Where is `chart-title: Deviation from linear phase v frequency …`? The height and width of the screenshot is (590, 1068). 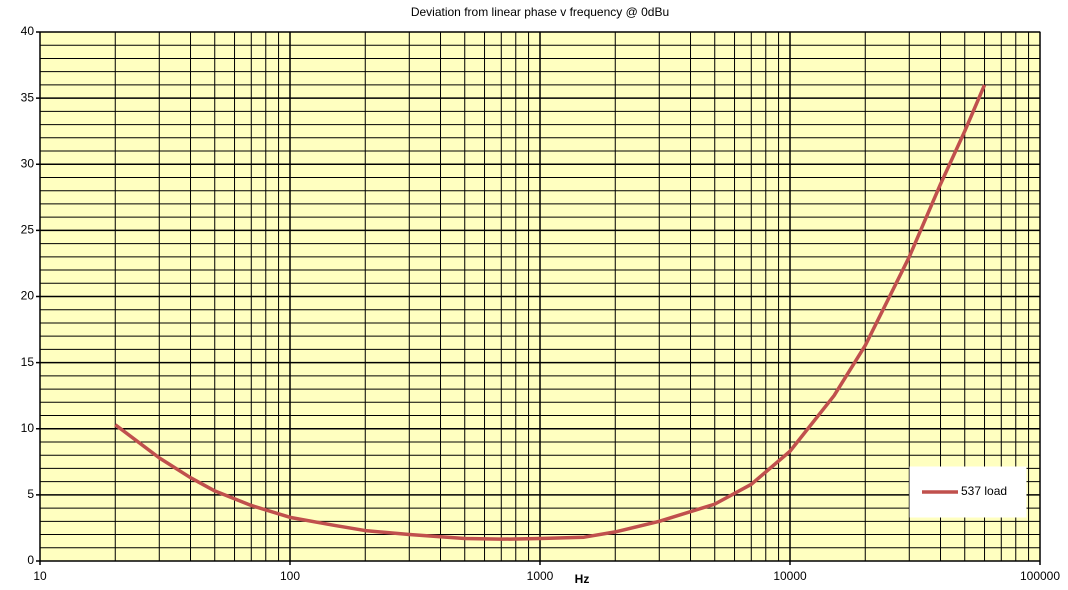
chart-title: Deviation from linear phase v frequency … is located at coordinates (540, 12).